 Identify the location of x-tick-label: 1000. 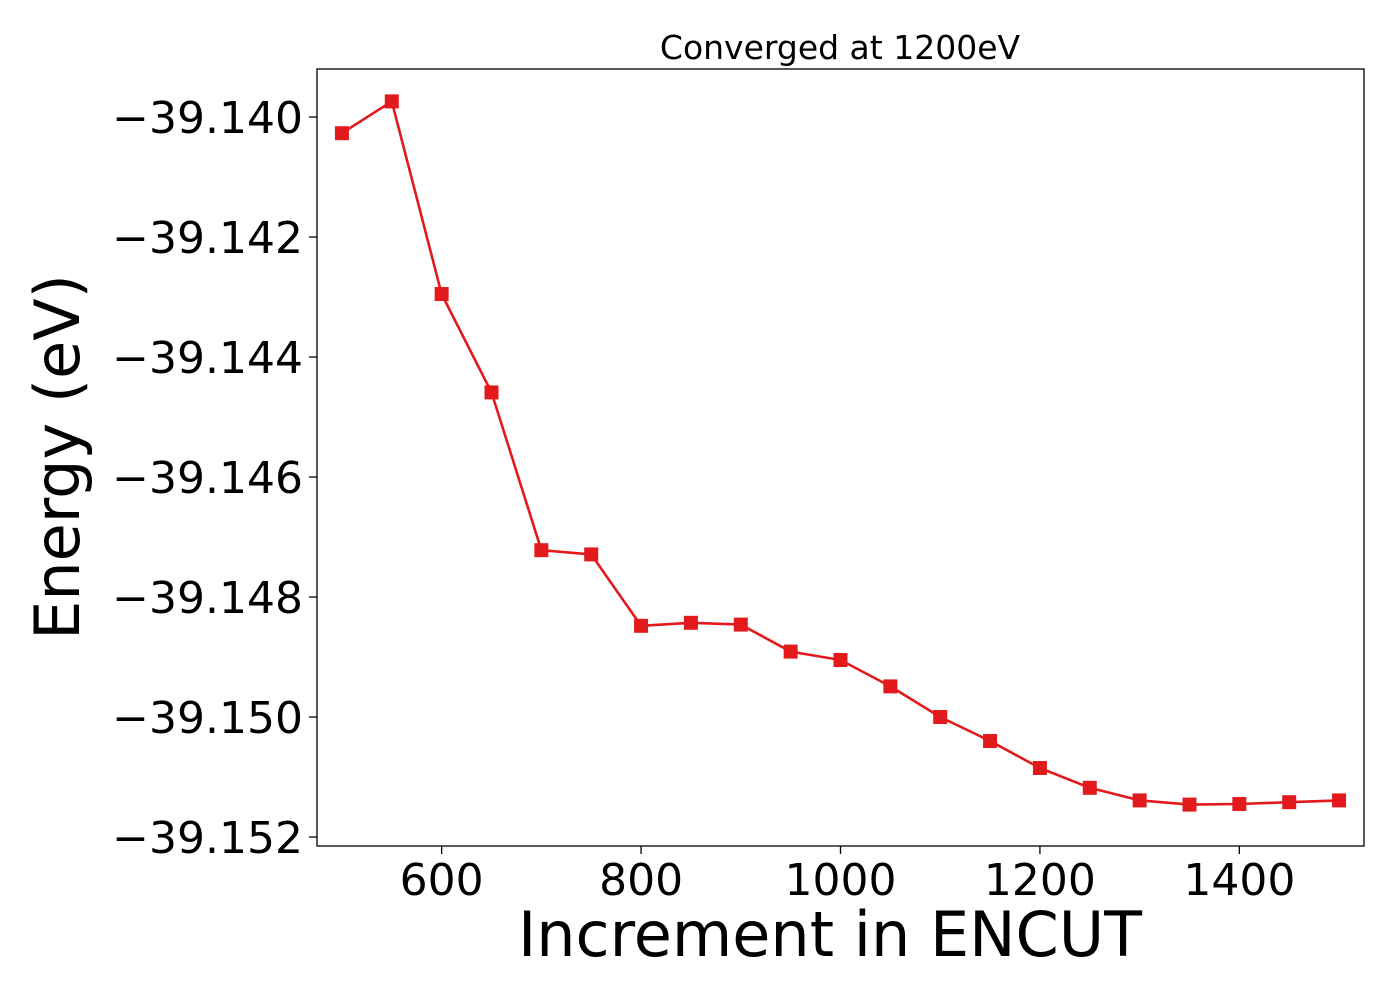
(841, 880).